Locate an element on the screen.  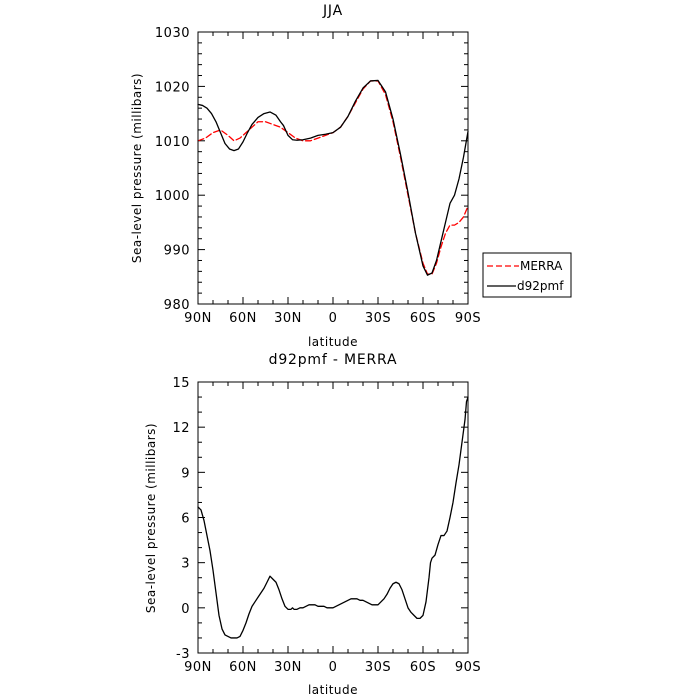
p2-series-lines is located at coordinates (333, 517).